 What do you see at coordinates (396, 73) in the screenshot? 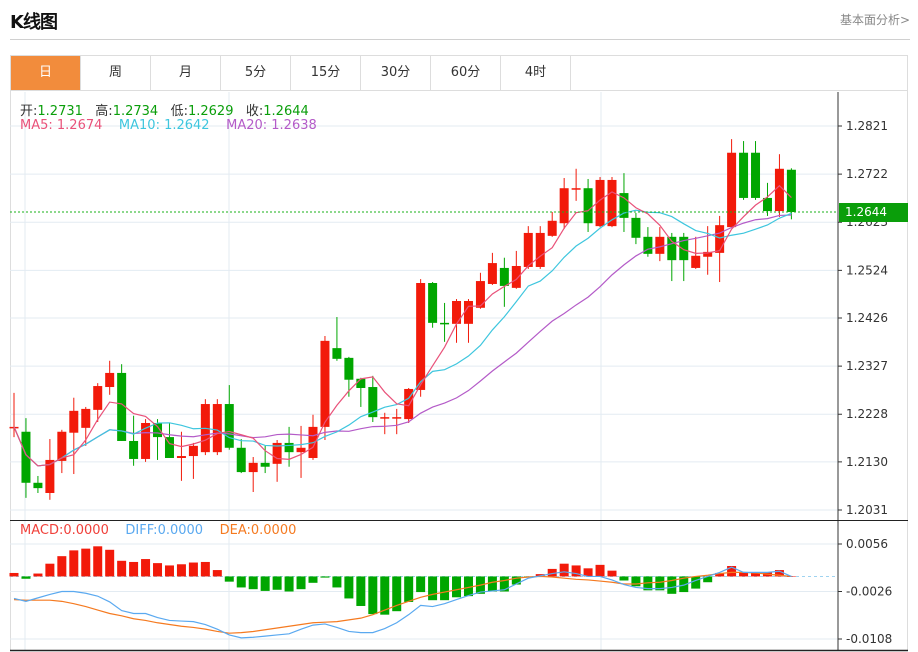
I see `tab-30min: 30分` at bounding box center [396, 73].